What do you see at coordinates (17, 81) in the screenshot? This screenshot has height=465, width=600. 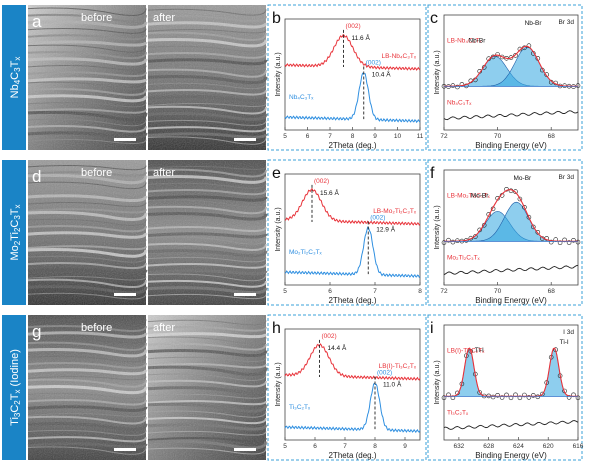 I see `material-part: 4` at bounding box center [17, 81].